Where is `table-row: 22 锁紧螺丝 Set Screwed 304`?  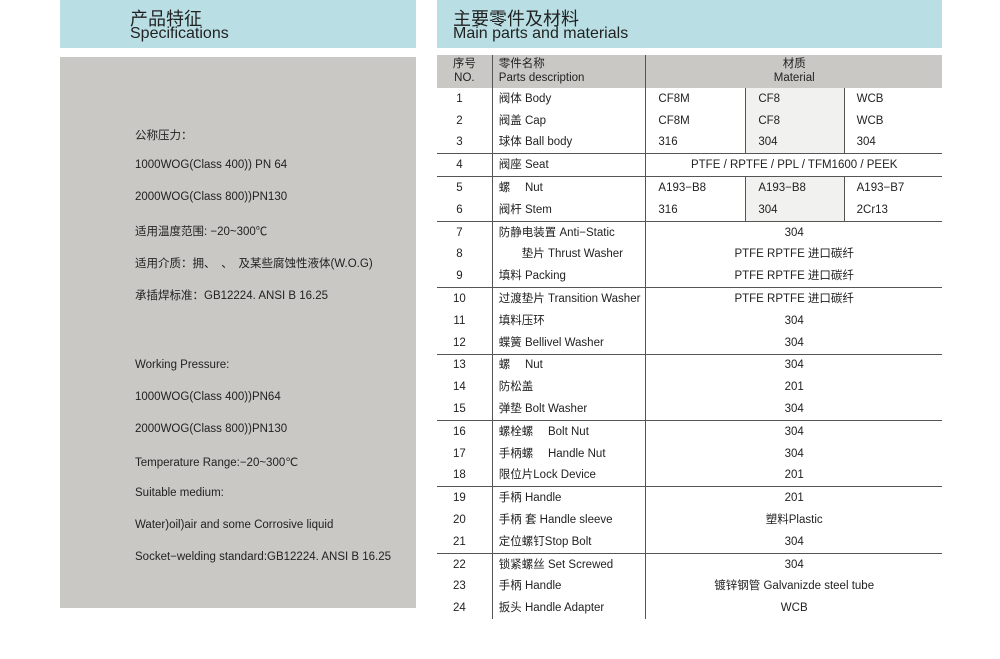
table-row: 22 锁紧螺丝 Set Screwed 304 is located at coordinates (689, 564).